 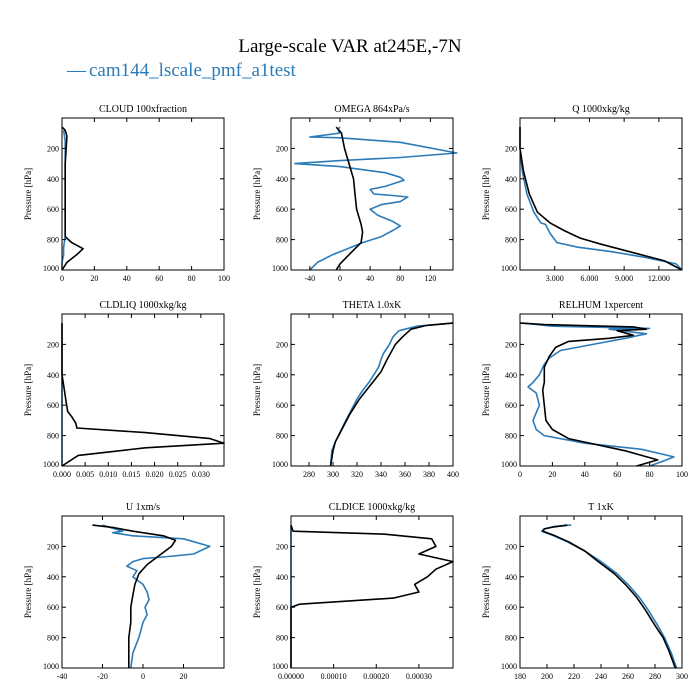 What do you see at coordinates (520, 676) in the screenshot?
I see `x-tick-label: 180` at bounding box center [520, 676].